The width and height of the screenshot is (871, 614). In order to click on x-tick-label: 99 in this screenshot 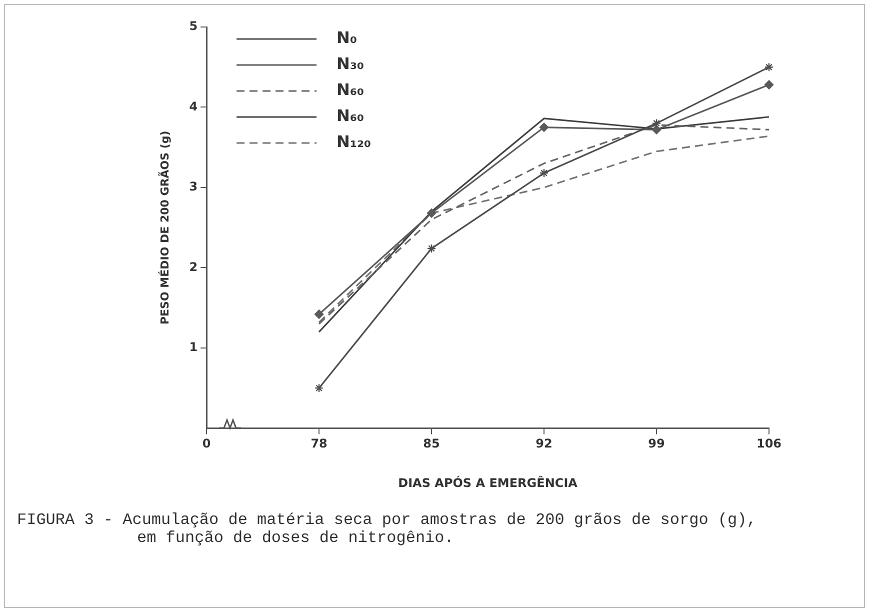, I will do `click(656, 443)`.